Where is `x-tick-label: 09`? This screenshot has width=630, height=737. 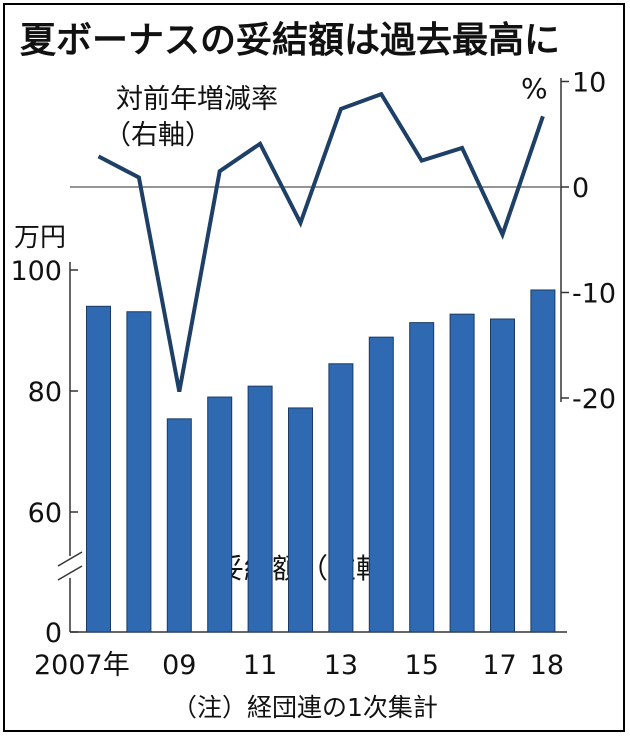
x-tick-label: 09 is located at coordinates (179, 665).